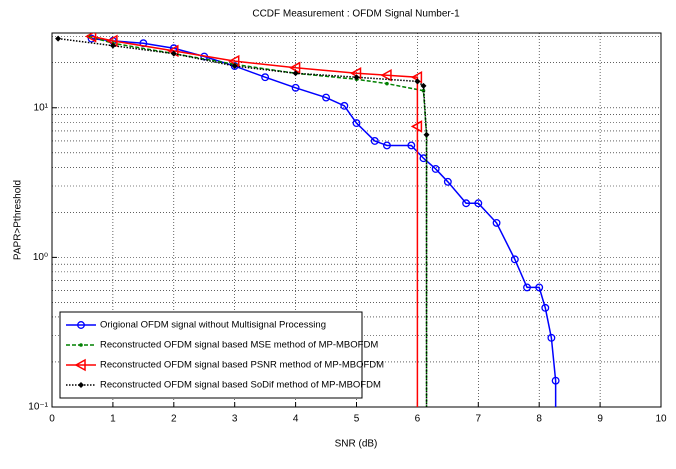 The width and height of the screenshot is (676, 469). What do you see at coordinates (296, 419) in the screenshot?
I see `x-tick-label: 4` at bounding box center [296, 419].